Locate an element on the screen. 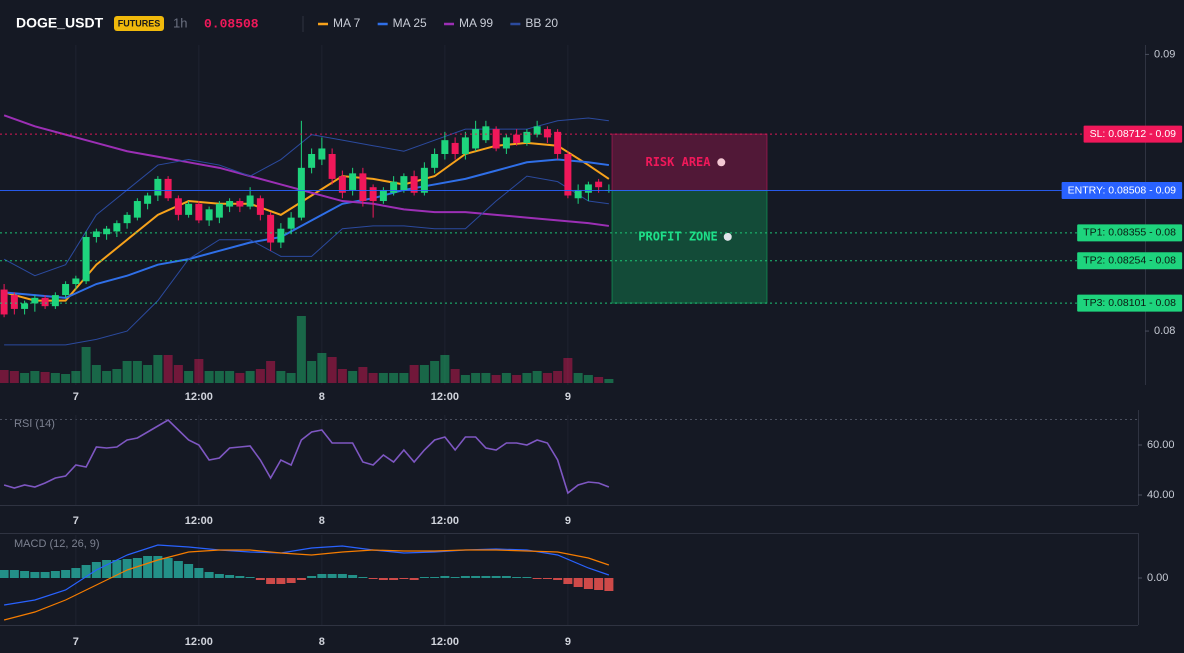  level-tag is located at coordinates (1130, 303).